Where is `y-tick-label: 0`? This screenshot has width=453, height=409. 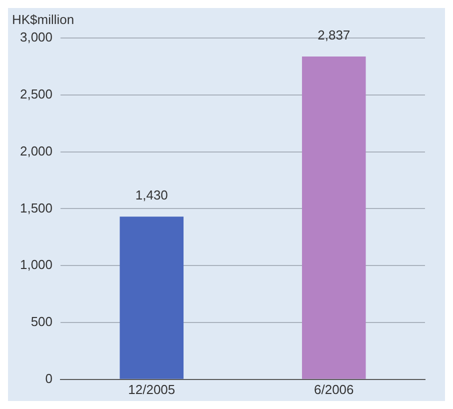 y-tick-label: 0 is located at coordinates (49, 378).